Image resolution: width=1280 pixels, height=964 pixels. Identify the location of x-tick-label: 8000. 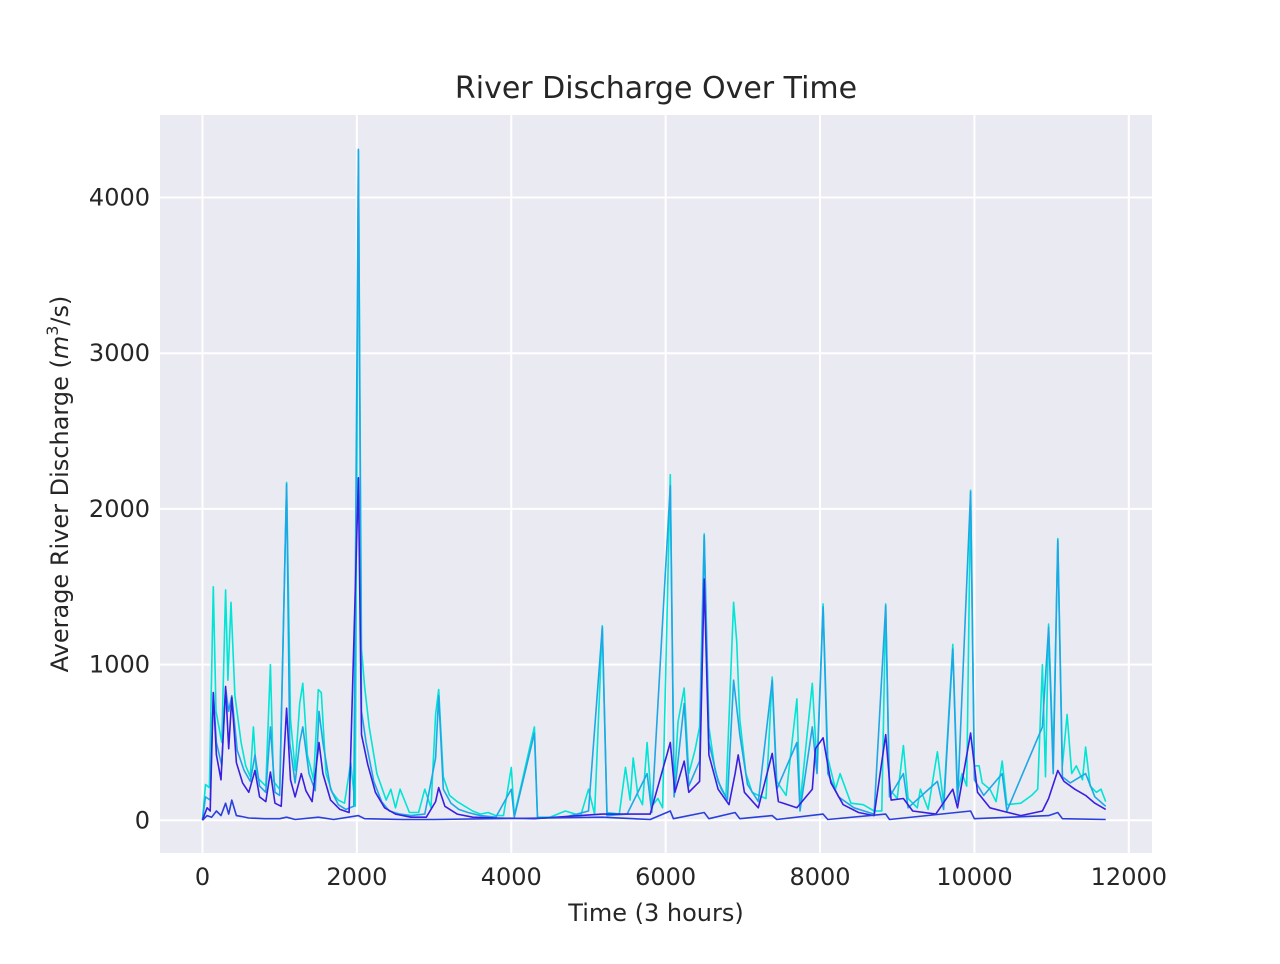
(820, 877).